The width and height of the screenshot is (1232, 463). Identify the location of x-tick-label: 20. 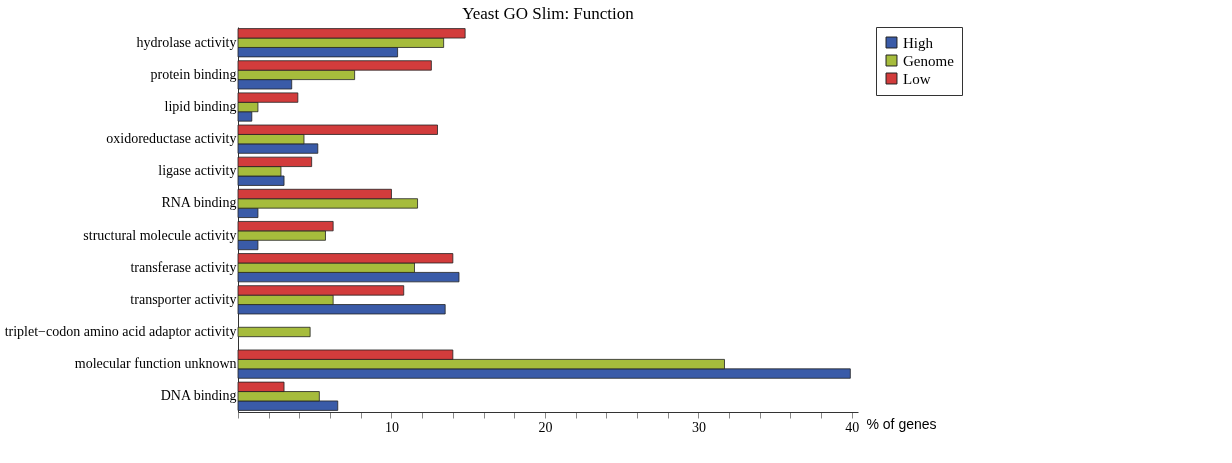
(545, 427).